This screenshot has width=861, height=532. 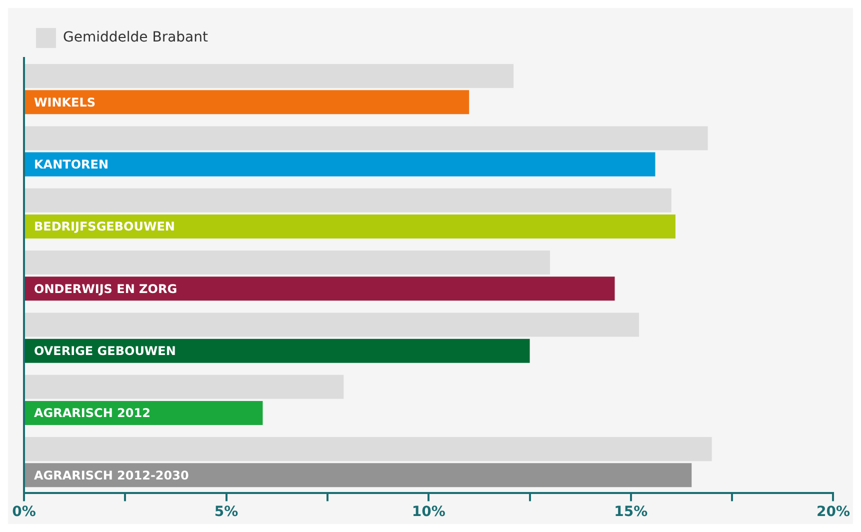 What do you see at coordinates (71, 164) in the screenshot?
I see `y-tick-label: KANTOREN` at bounding box center [71, 164].